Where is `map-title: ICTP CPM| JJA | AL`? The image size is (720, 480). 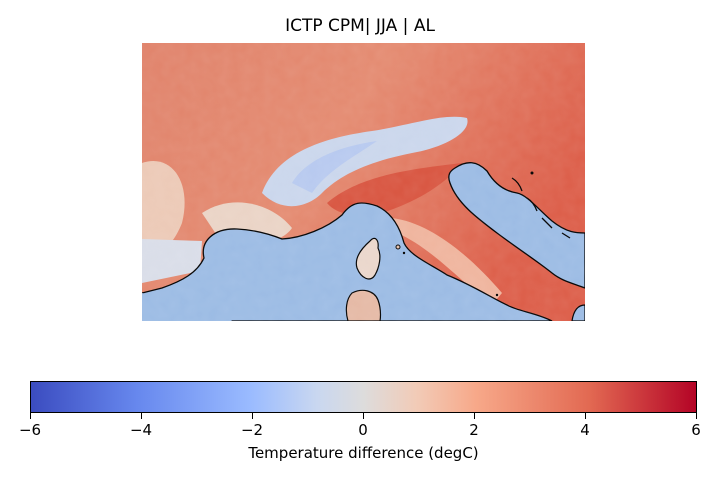
map-title: ICTP CPM| JJA | AL is located at coordinates (360, 26).